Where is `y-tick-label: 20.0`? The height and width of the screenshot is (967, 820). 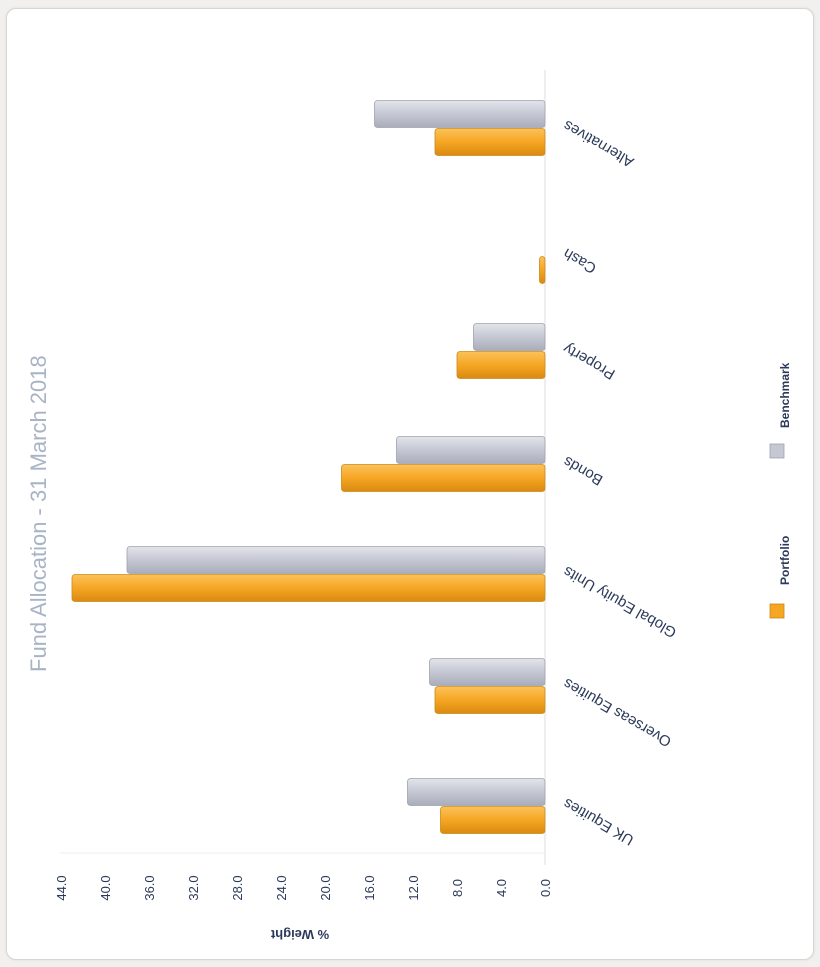
y-tick-label: 20.0 is located at coordinates (325, 887).